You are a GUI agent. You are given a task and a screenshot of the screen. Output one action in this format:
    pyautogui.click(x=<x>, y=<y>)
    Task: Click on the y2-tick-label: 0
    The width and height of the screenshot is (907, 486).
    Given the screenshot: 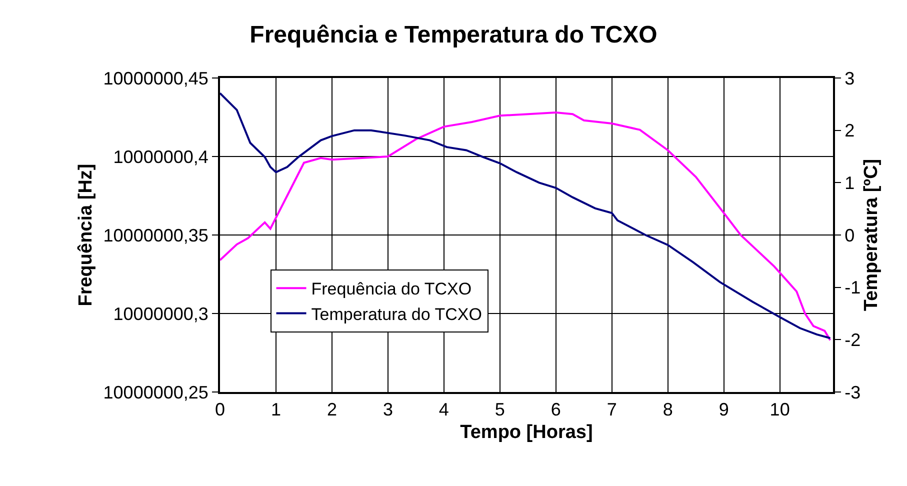 What is the action you would take?
    pyautogui.click(x=849, y=235)
    